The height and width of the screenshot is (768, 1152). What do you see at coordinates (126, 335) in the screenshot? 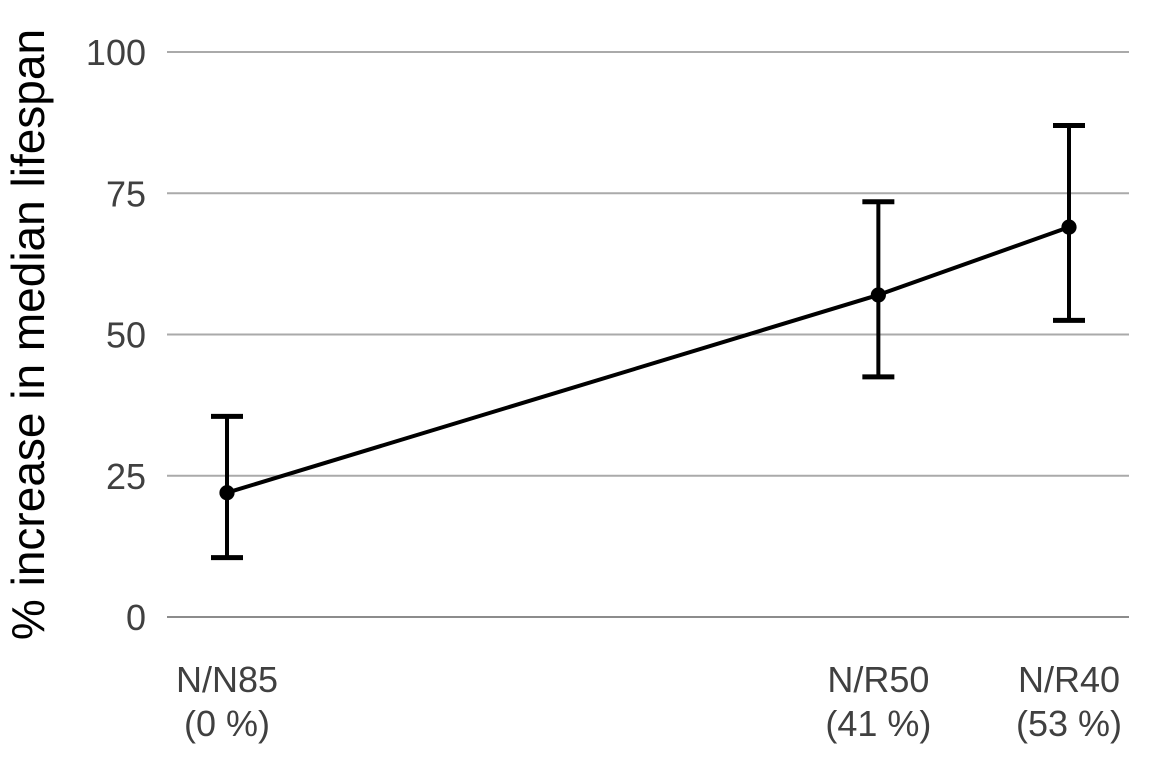
I see `y-tick-label: 50` at bounding box center [126, 335].